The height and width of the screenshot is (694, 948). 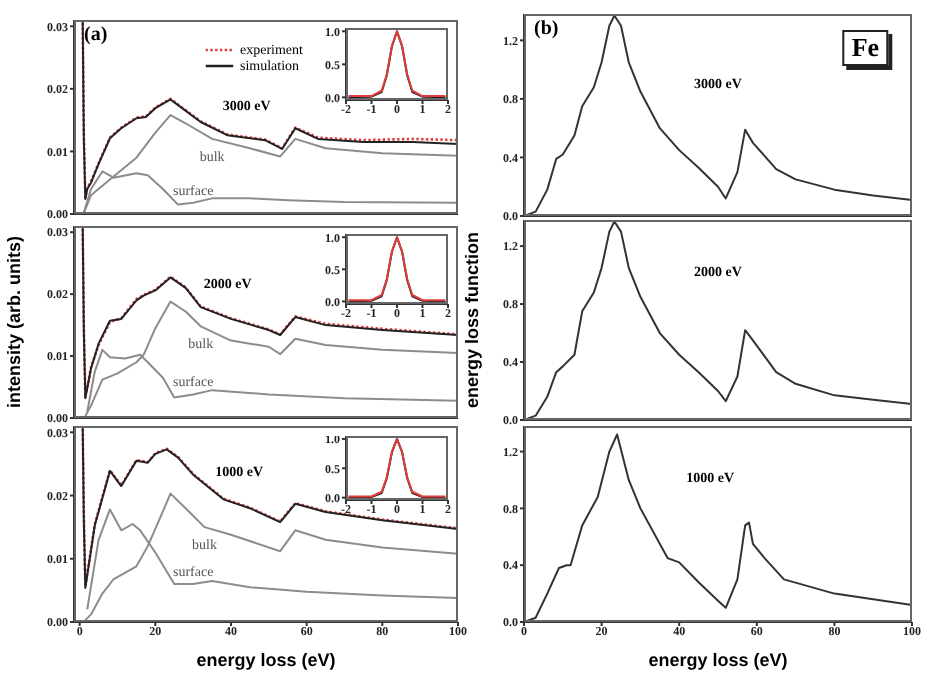 I want to click on y-axis-title: energy loss function, so click(x=472, y=320).